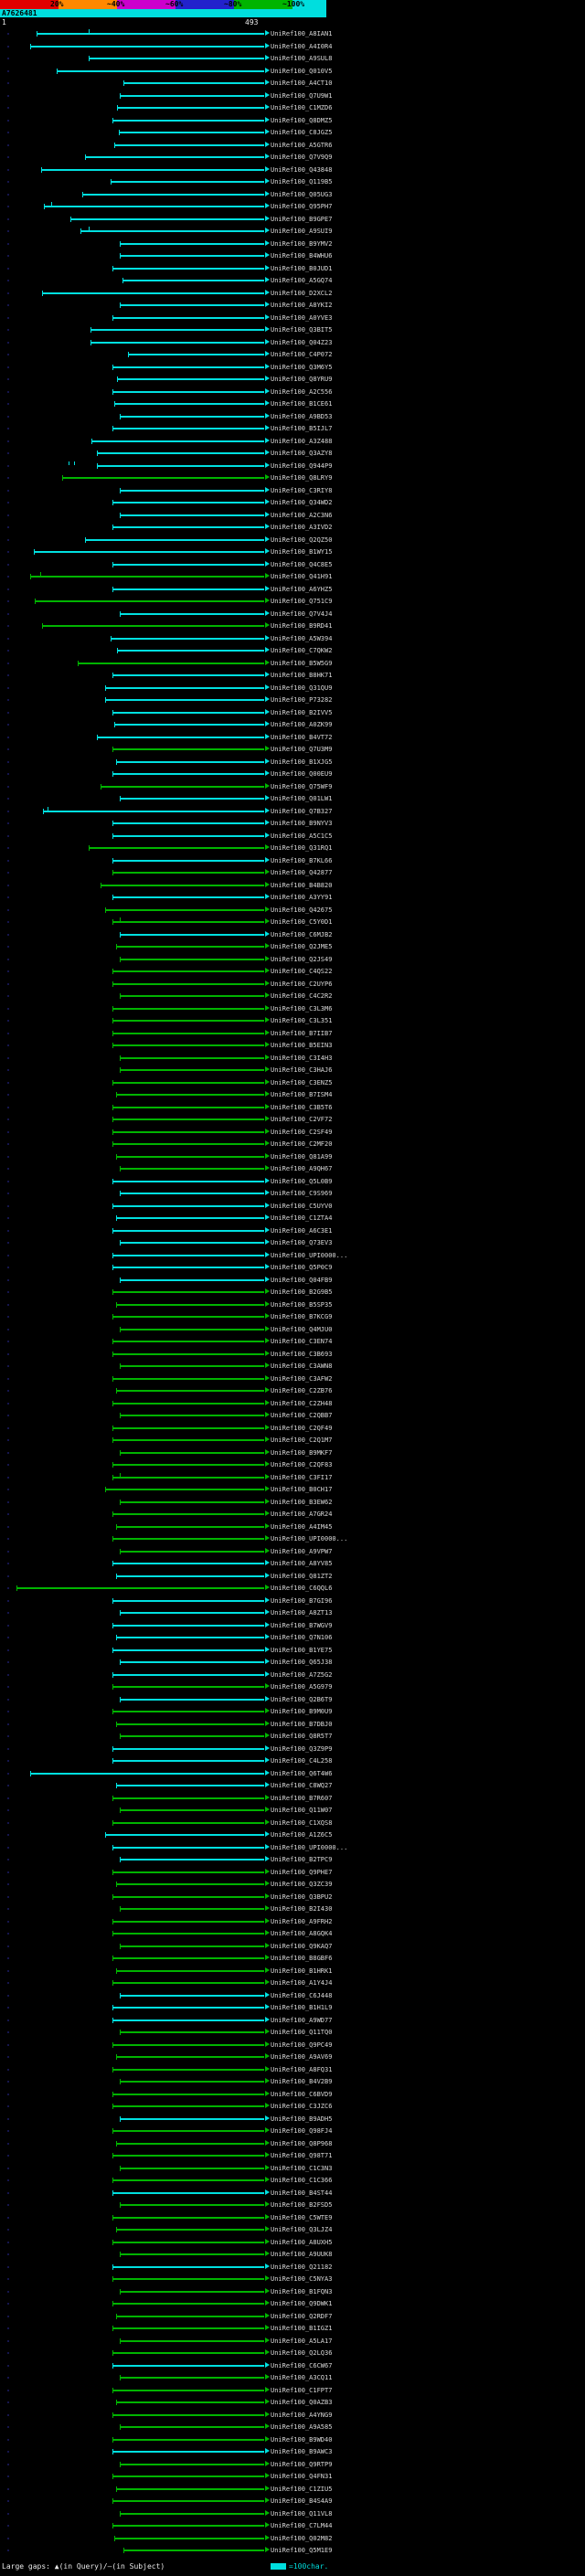 The width and height of the screenshot is (585, 2576). Describe the element at coordinates (293, 268) in the screenshot. I see `hit-row: UniRef100_B0JUD1` at that location.